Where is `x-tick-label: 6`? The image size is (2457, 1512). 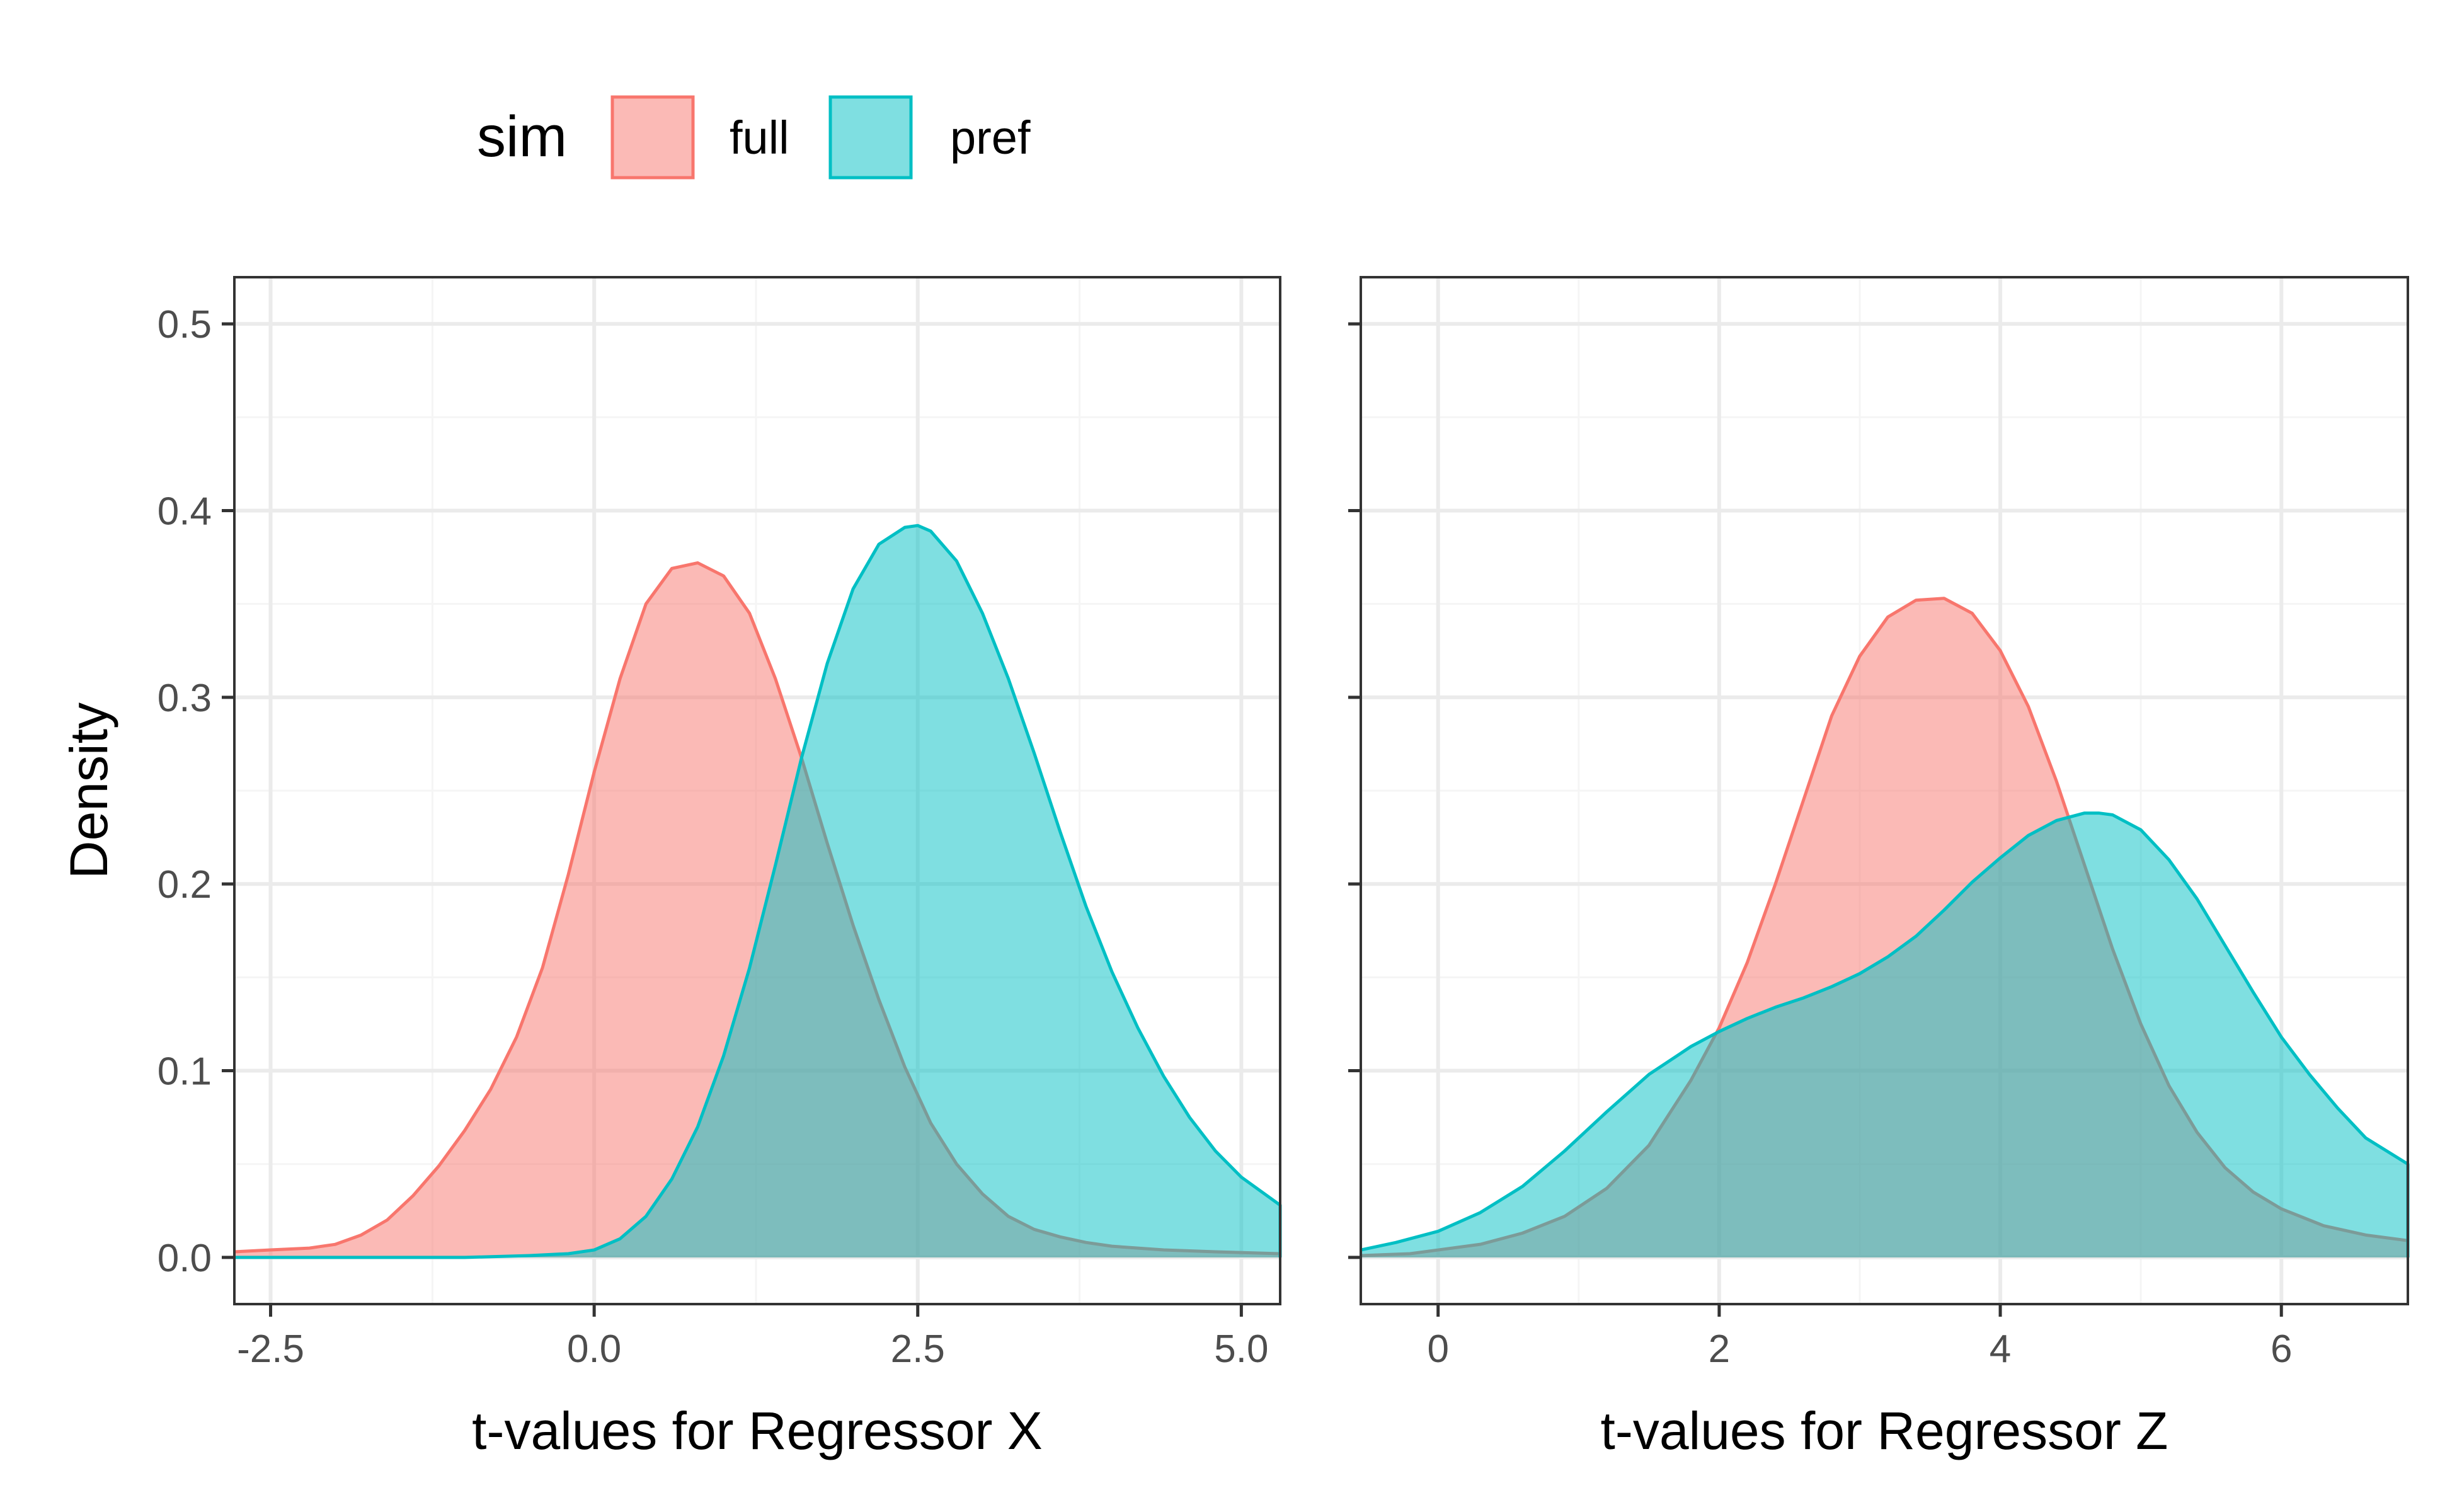 x-tick-label: 6 is located at coordinates (2281, 1349).